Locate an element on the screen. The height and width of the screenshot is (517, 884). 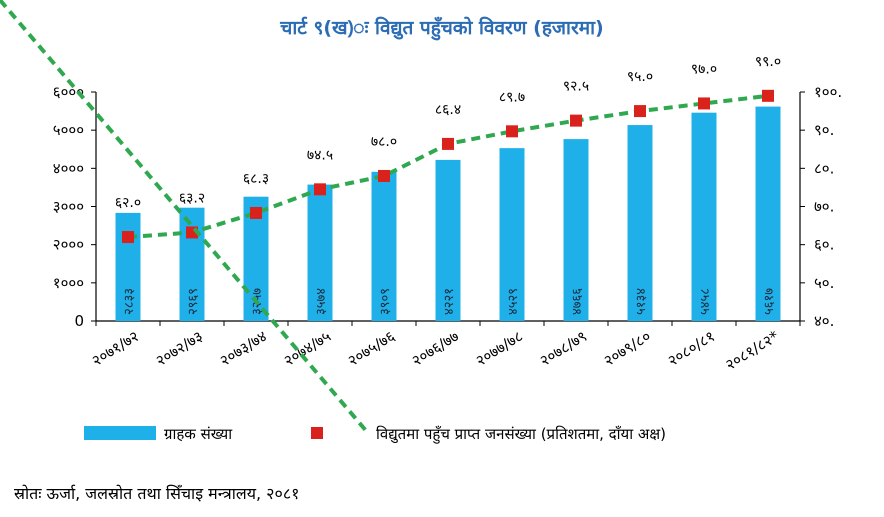
line-value-label: ६३.२ is located at coordinates (192, 198).